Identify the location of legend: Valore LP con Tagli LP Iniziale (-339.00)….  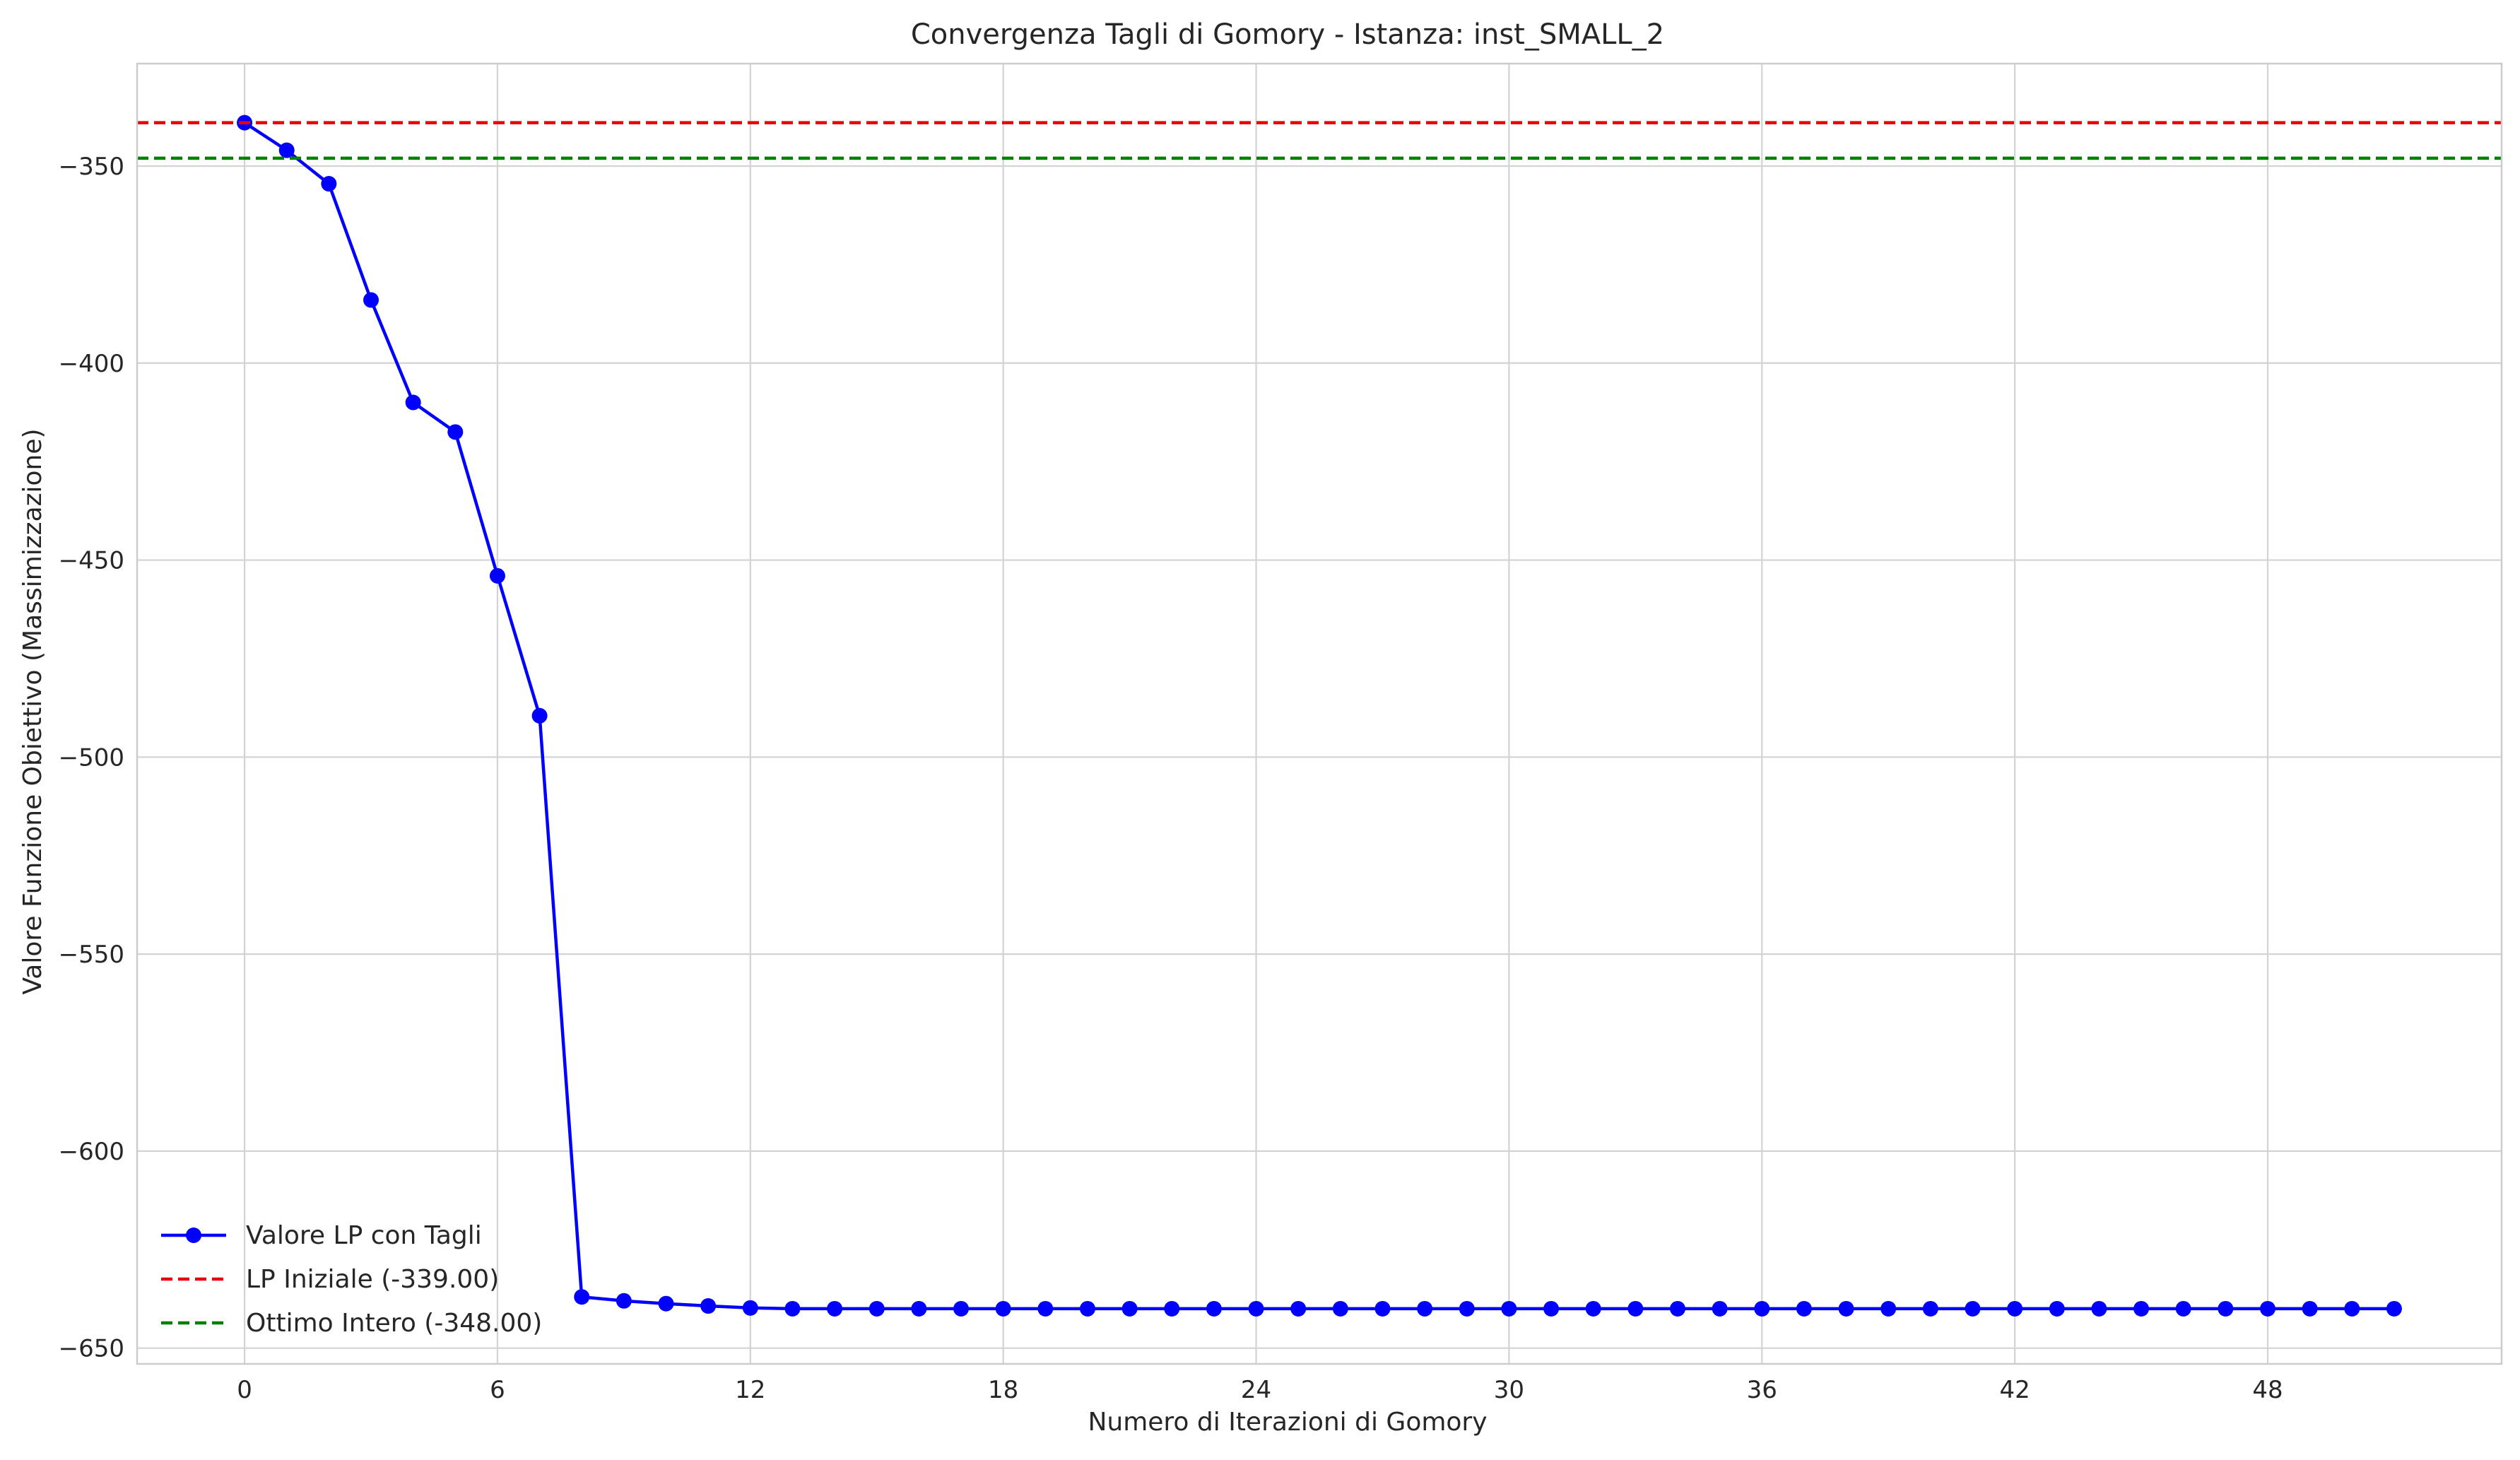
(352, 1279).